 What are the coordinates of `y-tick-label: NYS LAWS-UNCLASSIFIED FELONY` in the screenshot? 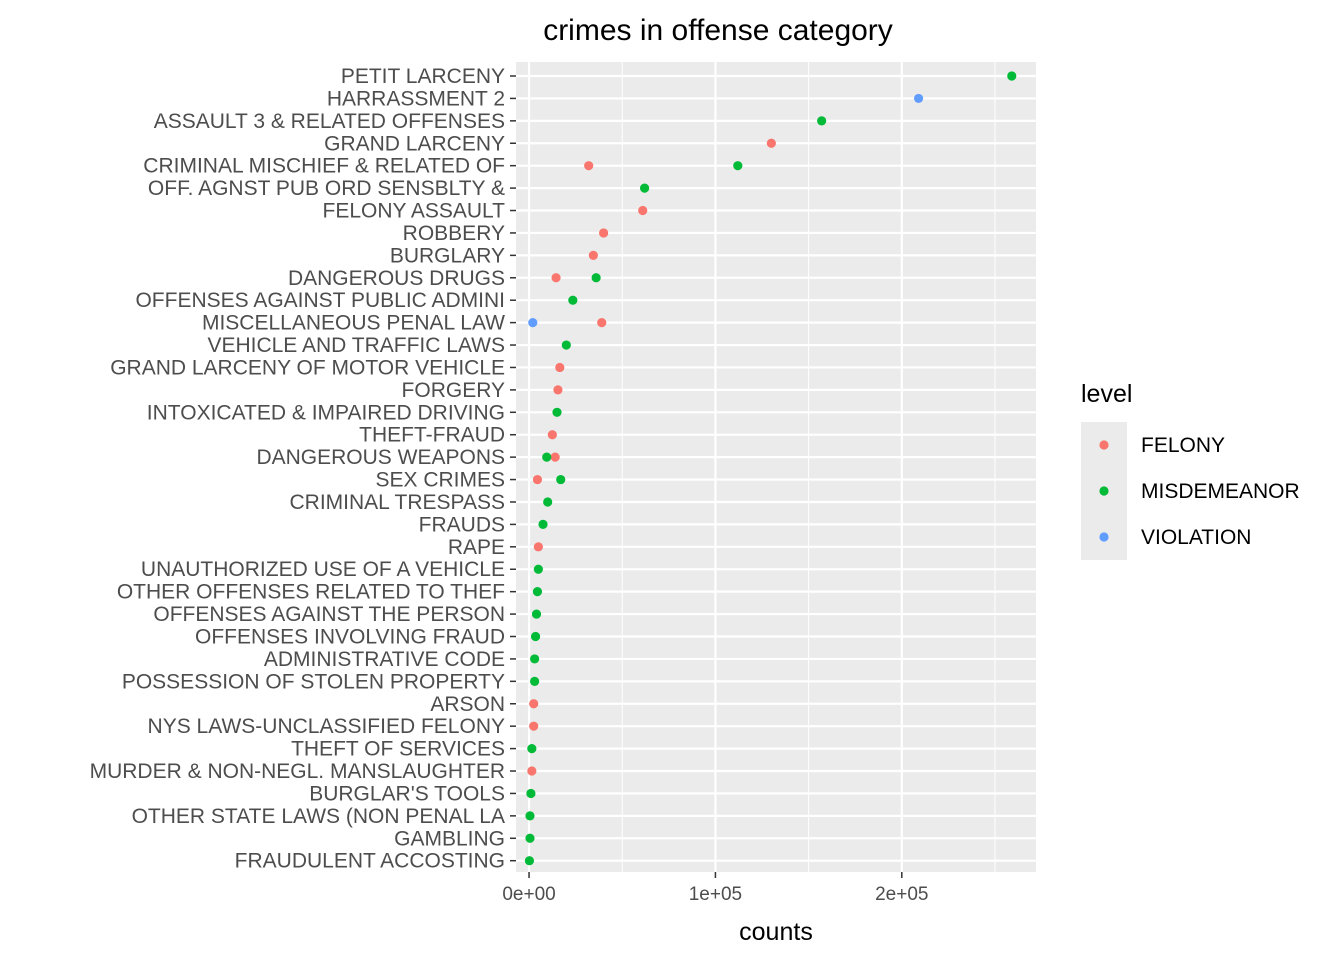 It's located at (326, 726).